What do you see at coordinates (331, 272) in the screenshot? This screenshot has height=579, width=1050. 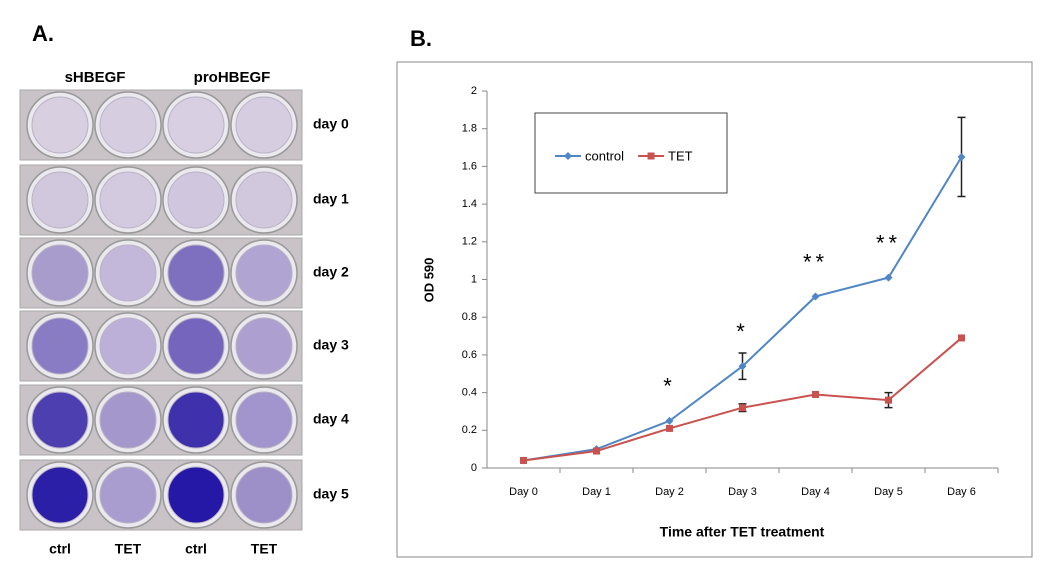 I see `row-label: day 2` at bounding box center [331, 272].